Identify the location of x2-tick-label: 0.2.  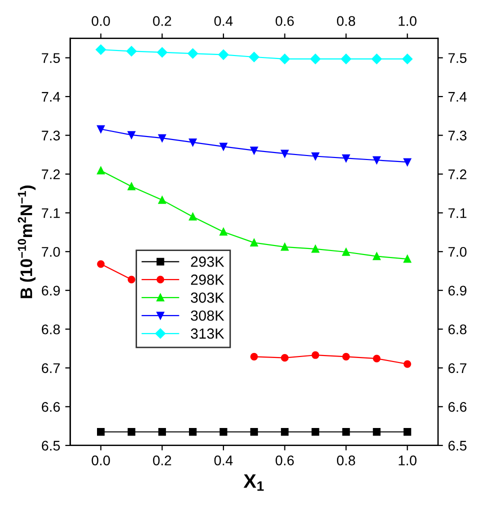
(162, 21).